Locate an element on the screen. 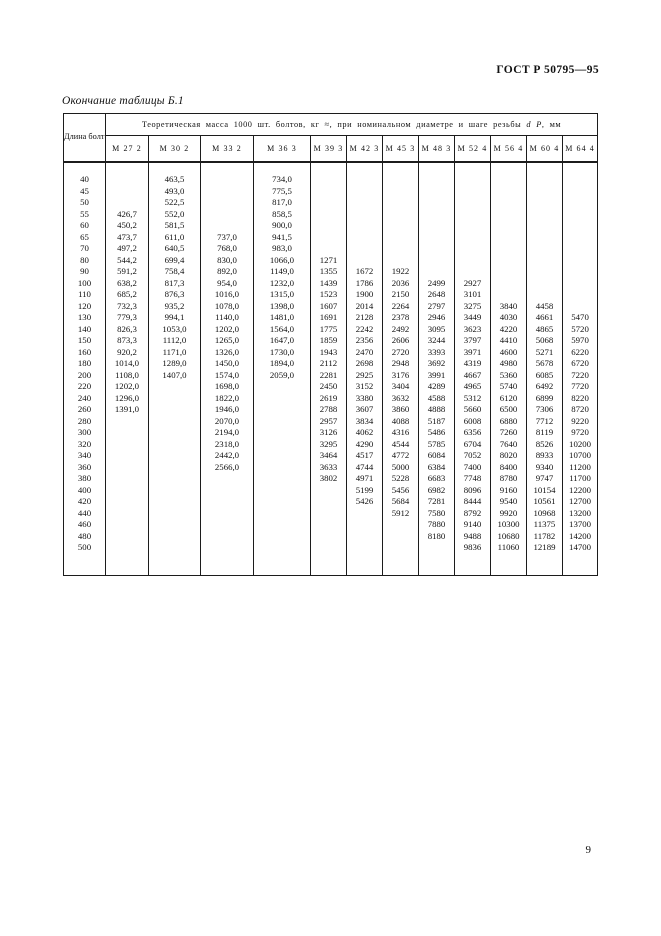  mass-value-cell: 1265,0 is located at coordinates (227, 341).